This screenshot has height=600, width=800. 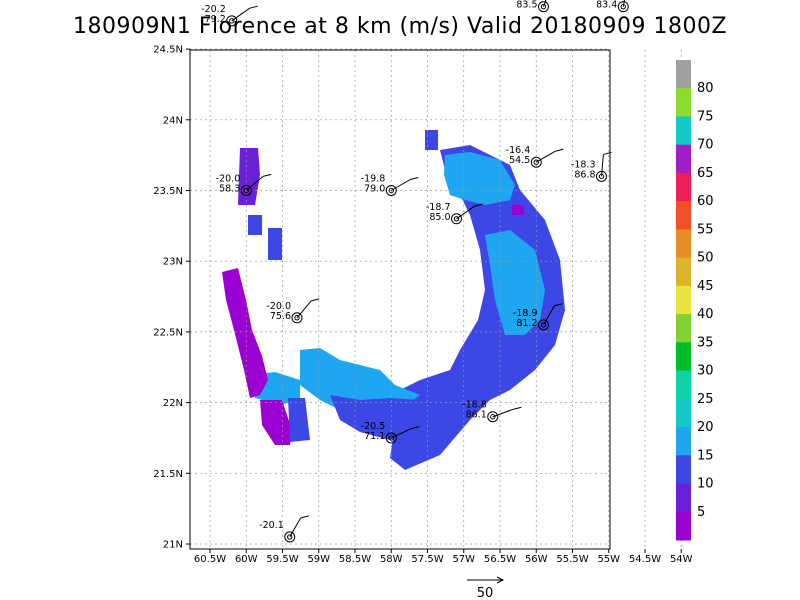 I want to click on vector-scale: 50, so click(x=486, y=588).